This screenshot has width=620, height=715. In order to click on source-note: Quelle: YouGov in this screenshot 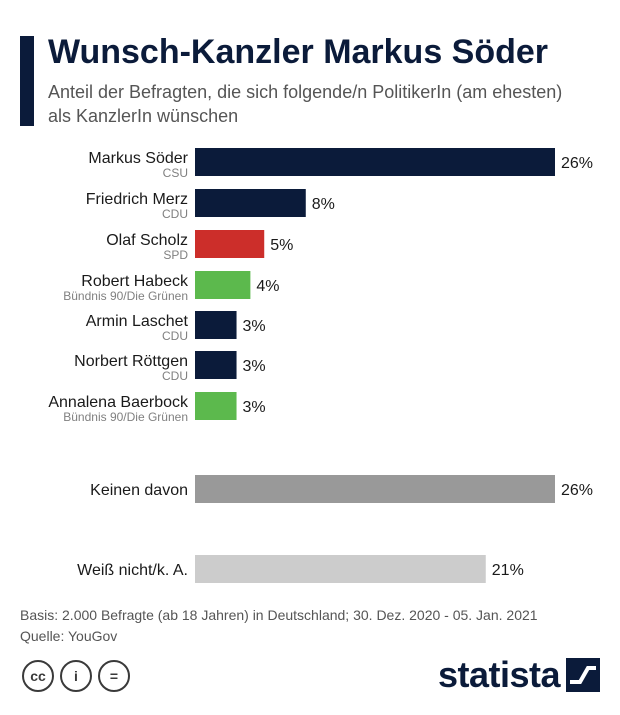, I will do `click(69, 636)`.